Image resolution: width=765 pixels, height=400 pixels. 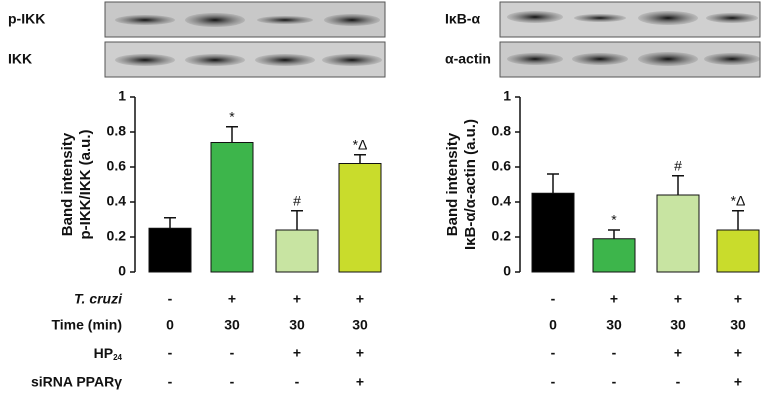 What do you see at coordinates (20, 59) in the screenshot?
I see `blot-label: IKK` at bounding box center [20, 59].